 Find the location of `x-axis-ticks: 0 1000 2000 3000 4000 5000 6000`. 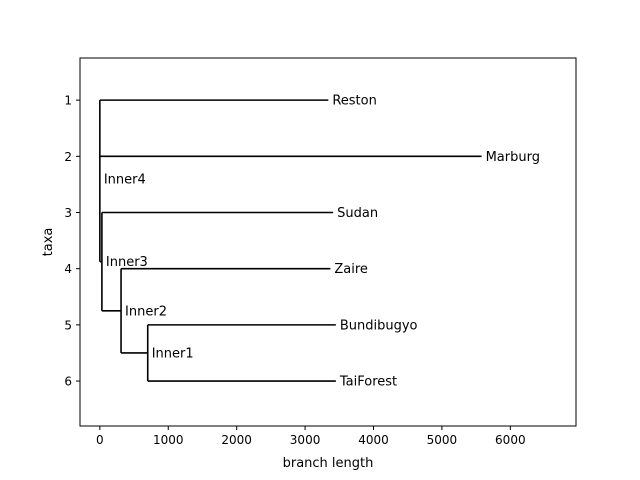

x-axis-ticks: 0 1000 2000 3000 4000 5000 6000 is located at coordinates (311, 436).